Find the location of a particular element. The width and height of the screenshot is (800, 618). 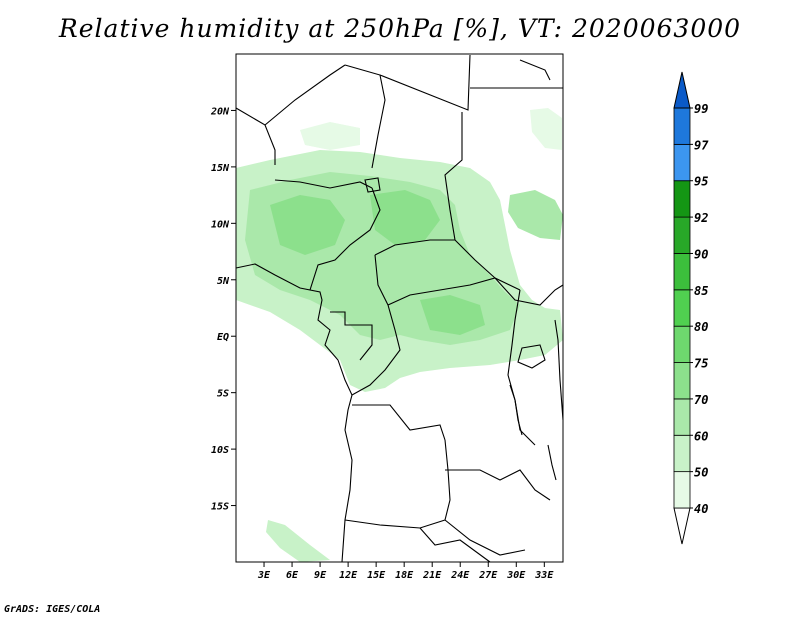

border-chad-sudan is located at coordinates (470, 195).